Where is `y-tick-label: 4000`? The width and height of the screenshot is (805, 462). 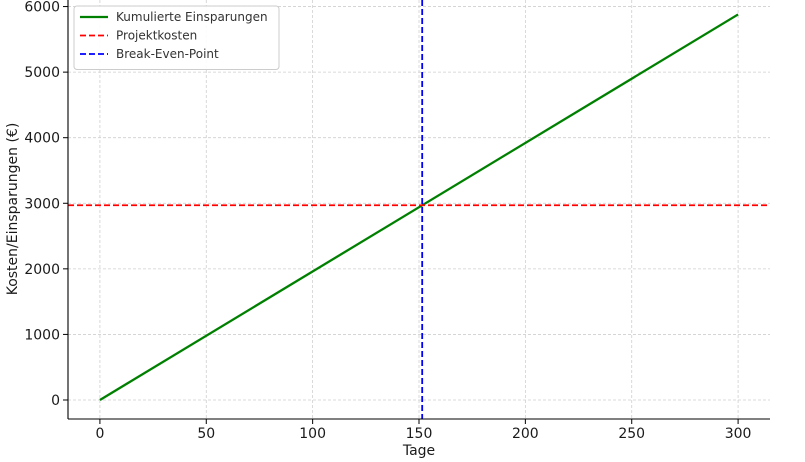
y-tick-label: 4000 is located at coordinates (42, 139).